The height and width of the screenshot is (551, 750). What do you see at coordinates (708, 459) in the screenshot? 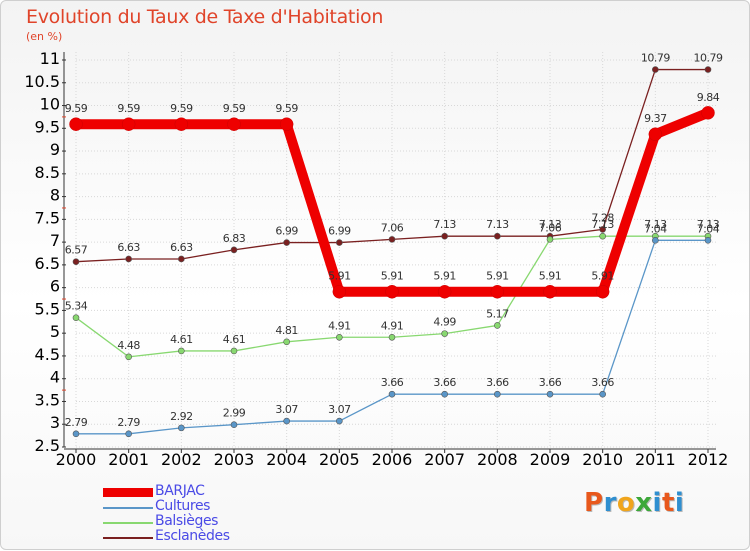
I see `x-tick-label: 2012` at bounding box center [708, 459].